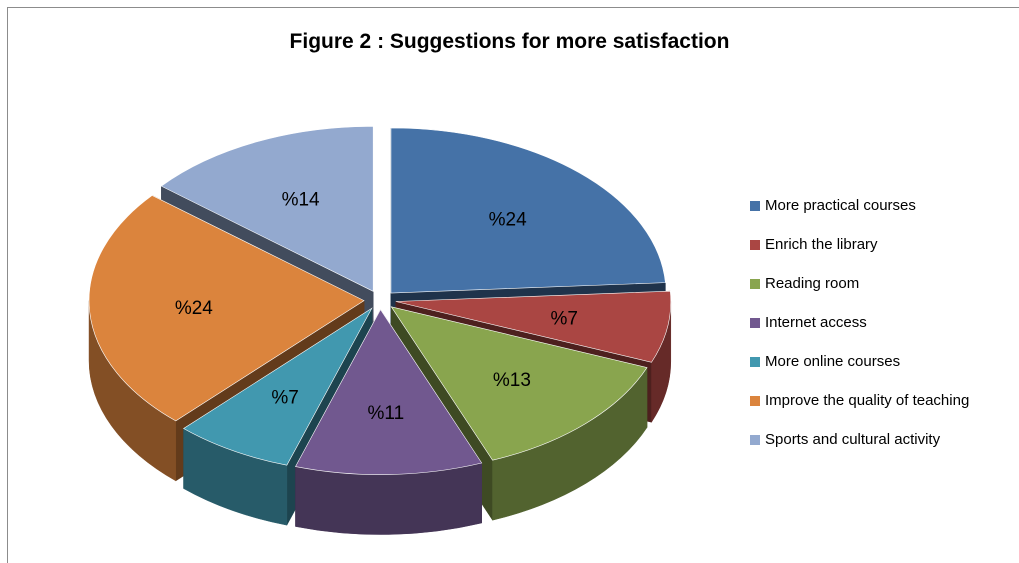  Describe the element at coordinates (867, 400) in the screenshot. I see `legend-label: Improve the quality of teaching` at that location.